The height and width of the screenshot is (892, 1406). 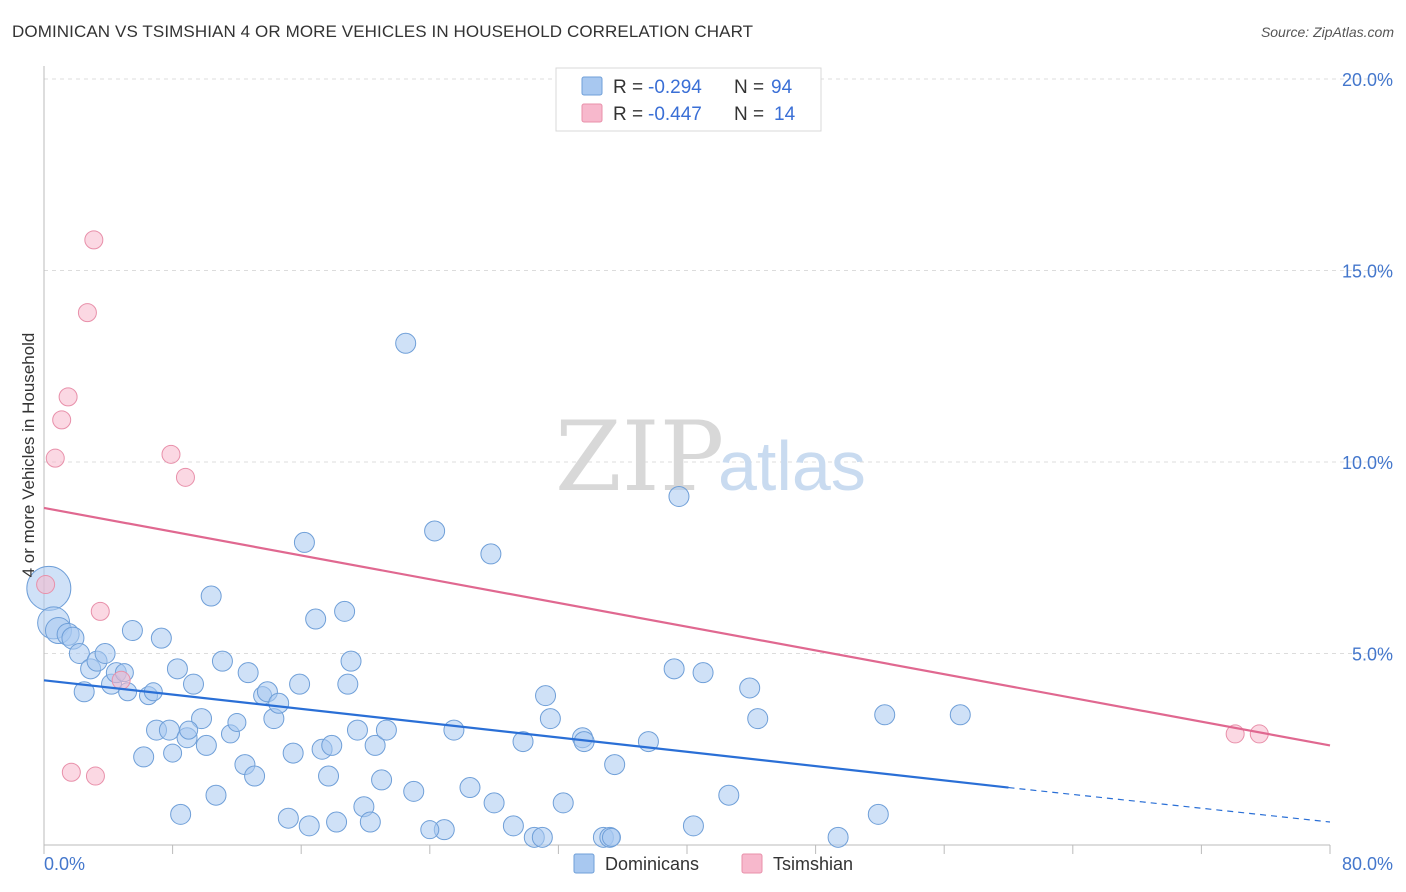 I want to click on bottom-legend-label-dominicans: Dominicans, so click(x=652, y=864).